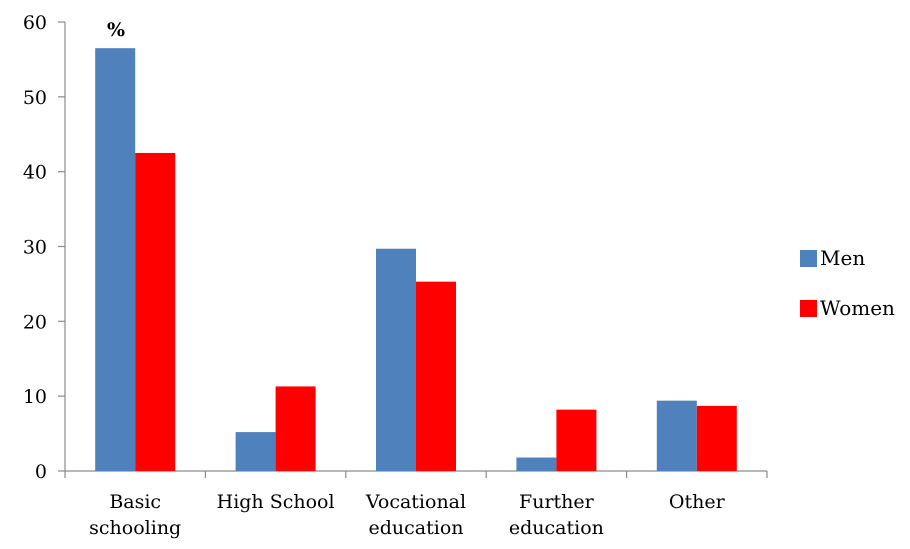  Describe the element at coordinates (697, 502) in the screenshot. I see `x-category-label: Other` at that location.